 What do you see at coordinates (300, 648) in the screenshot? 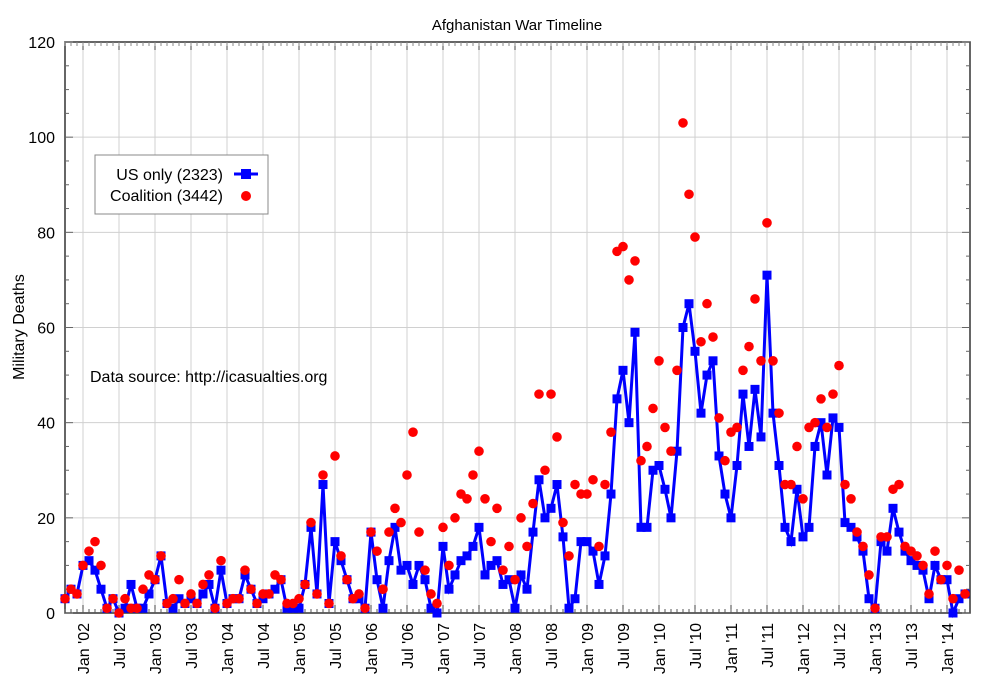
I see `x-tick-label: Jan '05` at bounding box center [300, 648].